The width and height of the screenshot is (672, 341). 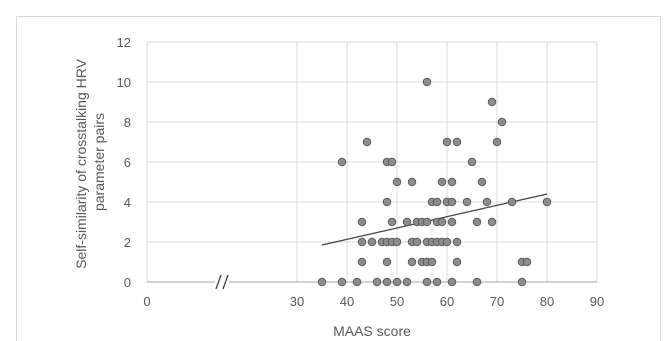 I want to click on axes, so click(x=372, y=282).